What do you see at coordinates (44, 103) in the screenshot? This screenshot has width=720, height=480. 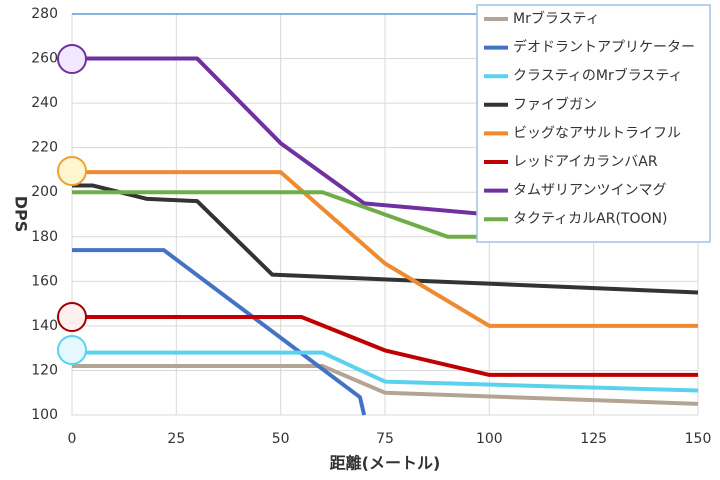 I see `y-tick-label: 240` at bounding box center [44, 103].